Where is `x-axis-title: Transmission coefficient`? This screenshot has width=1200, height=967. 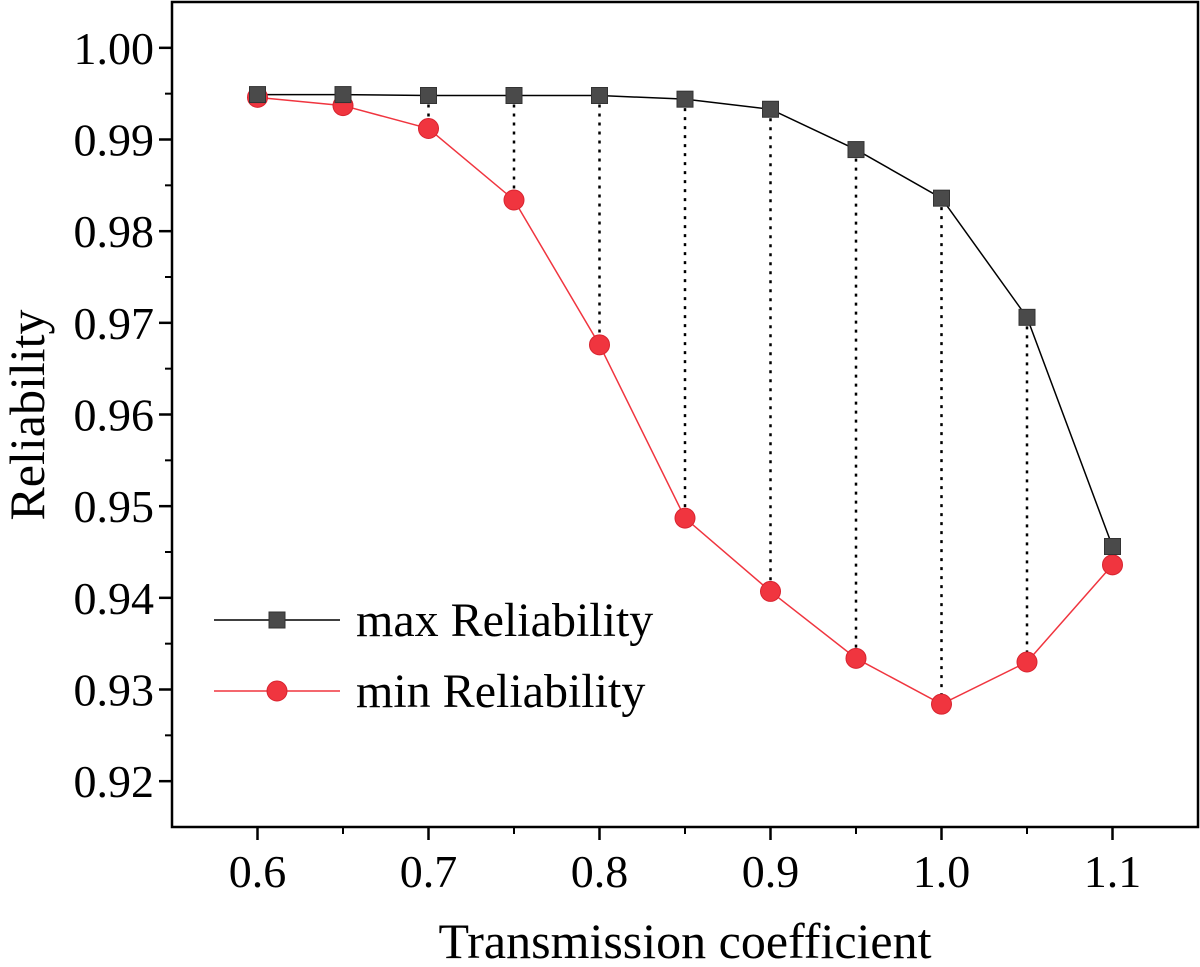 x-axis-title: Transmission coefficient is located at coordinates (684, 940).